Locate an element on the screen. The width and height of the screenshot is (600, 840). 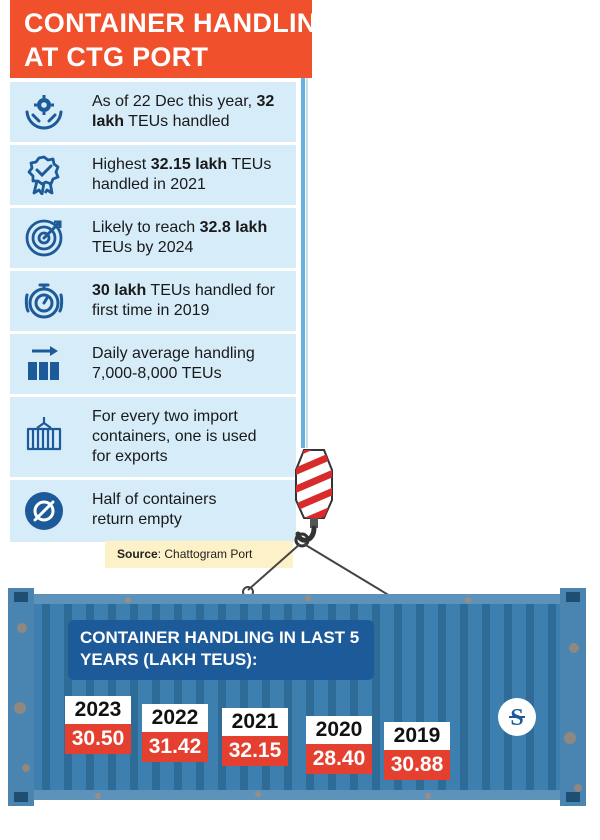
value-label: 28.40 is located at coordinates (339, 759).